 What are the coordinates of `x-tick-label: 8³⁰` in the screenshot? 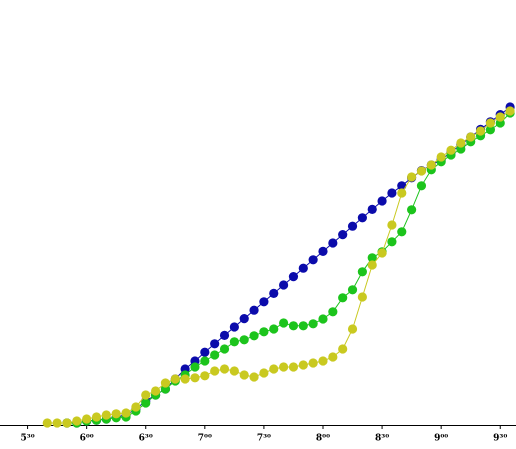 It's located at (382, 439).